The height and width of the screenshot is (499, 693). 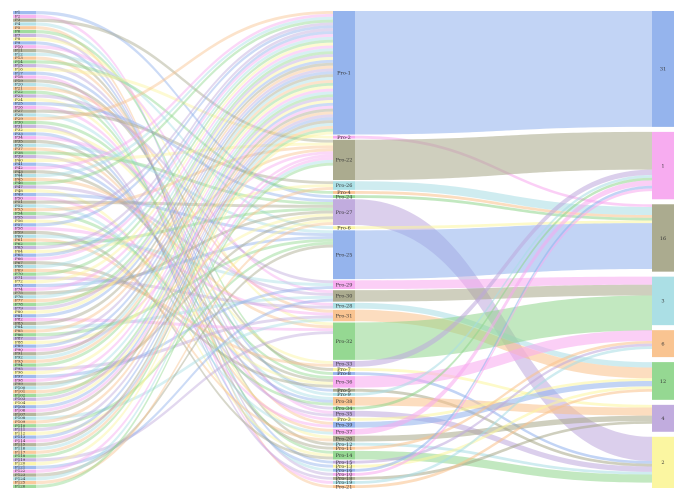 What do you see at coordinates (20, 413) in the screenshot?
I see `source-label: P107` at bounding box center [20, 413].